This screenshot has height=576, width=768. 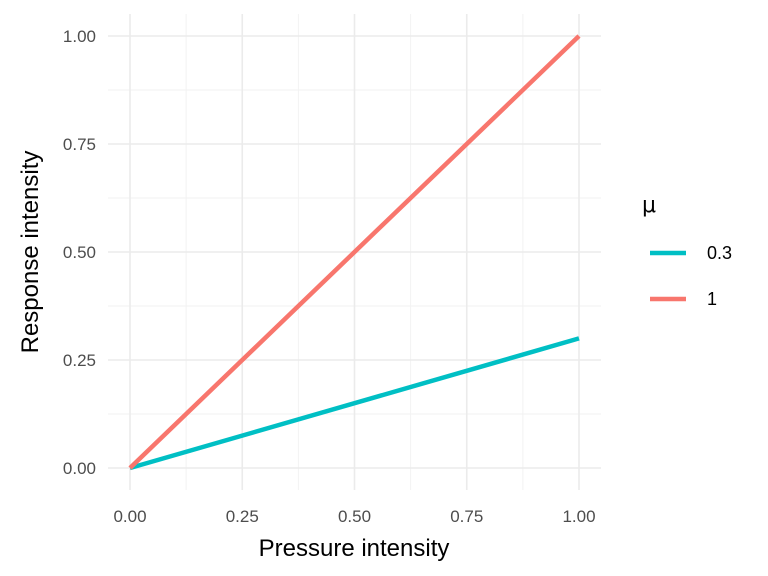 I want to click on y-tick-label: 0.25, so click(x=79, y=360).